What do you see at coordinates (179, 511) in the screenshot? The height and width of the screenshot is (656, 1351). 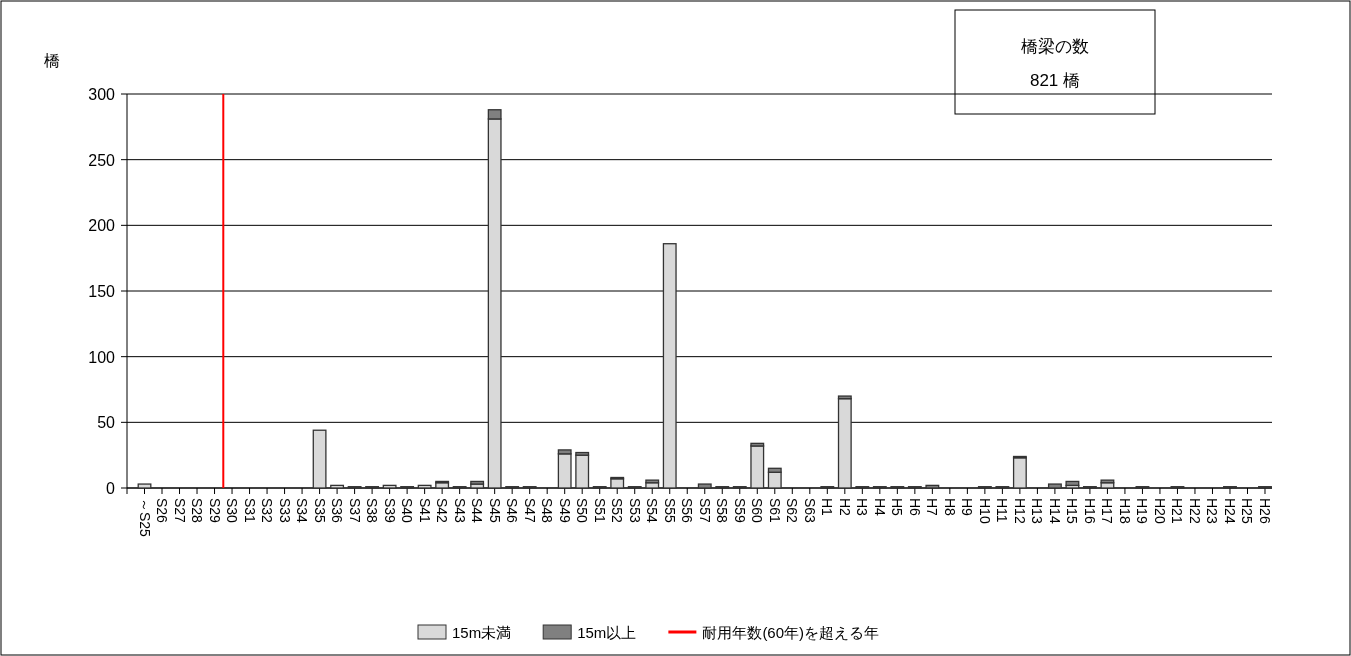 I see `x-tick-label: S27` at bounding box center [179, 511].